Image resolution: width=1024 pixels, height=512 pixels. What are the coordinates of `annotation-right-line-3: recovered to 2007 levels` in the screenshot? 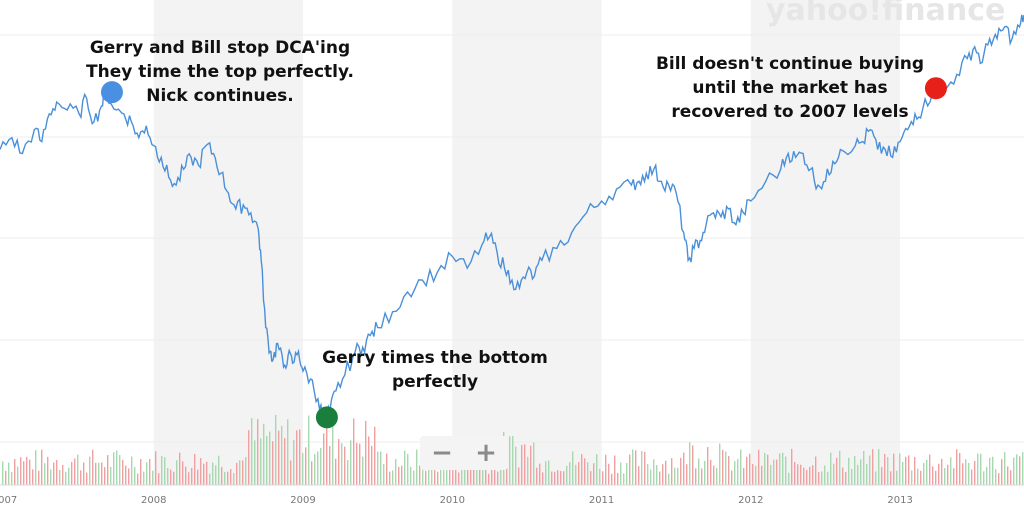 It's located at (790, 112).